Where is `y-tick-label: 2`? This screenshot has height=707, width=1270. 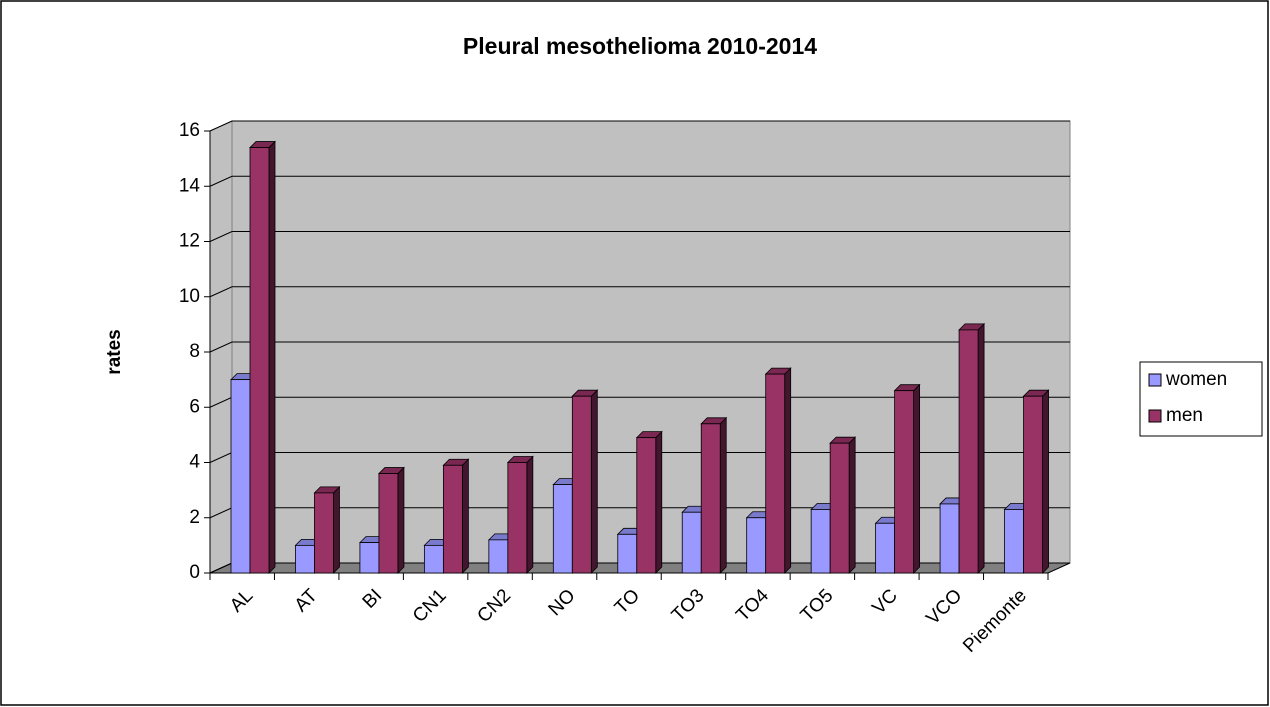
y-tick-label: 2 is located at coordinates (194, 517).